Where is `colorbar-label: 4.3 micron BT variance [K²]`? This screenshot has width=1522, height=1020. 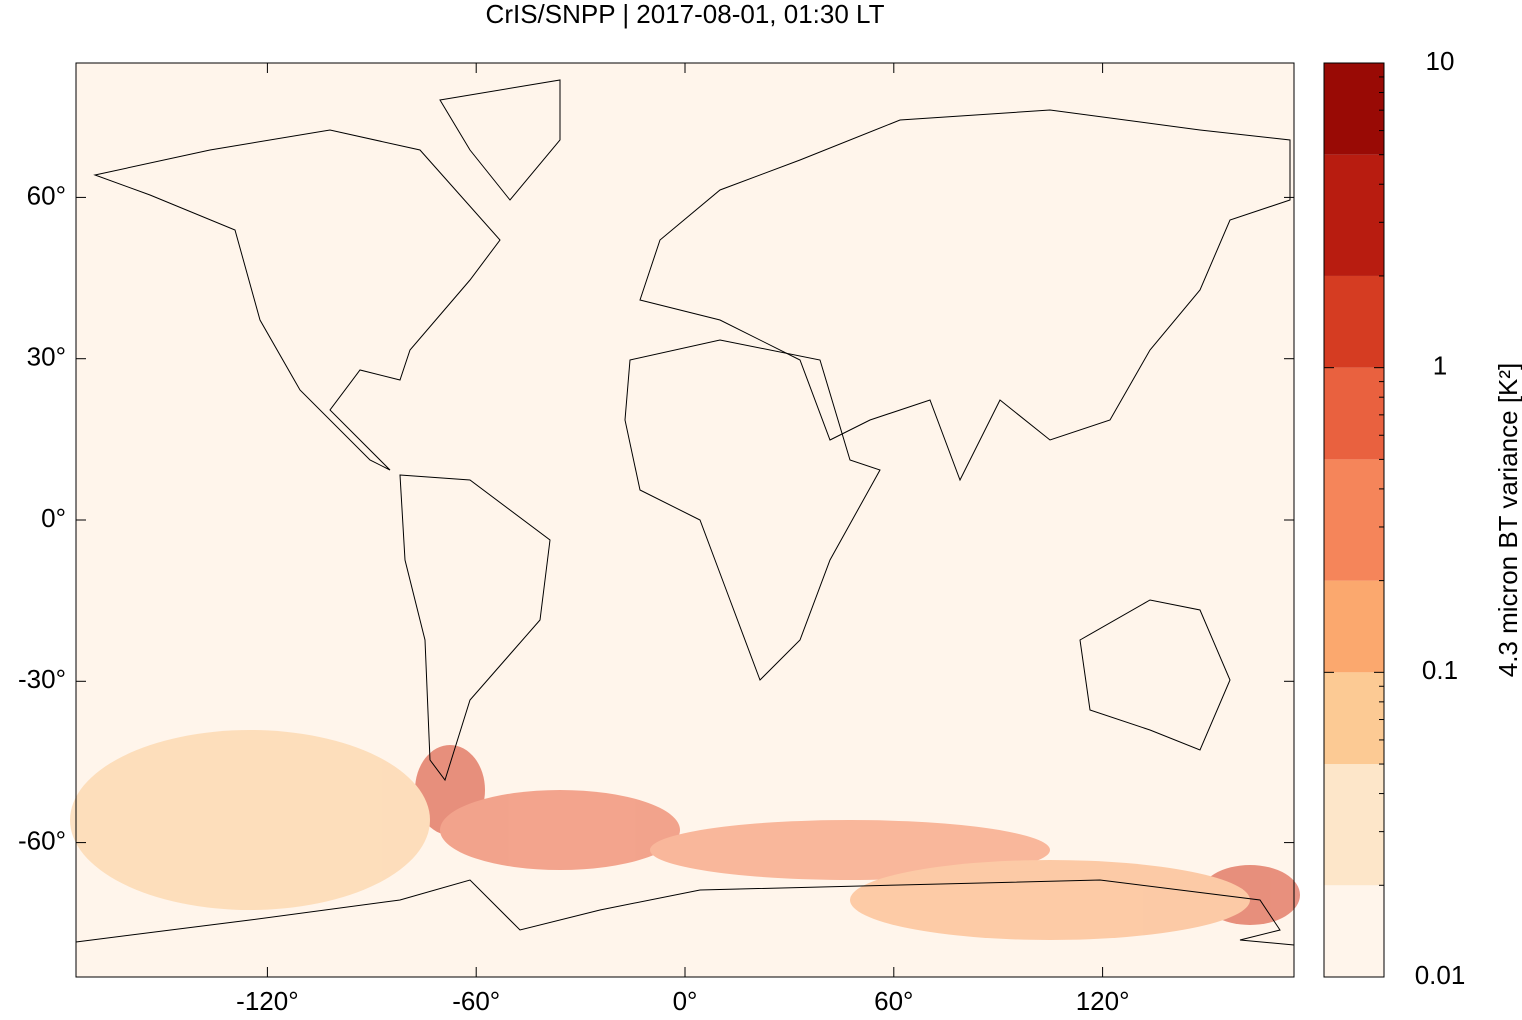
colorbar-label: 4.3 micron BT variance [K²] is located at coordinates (1507, 520).